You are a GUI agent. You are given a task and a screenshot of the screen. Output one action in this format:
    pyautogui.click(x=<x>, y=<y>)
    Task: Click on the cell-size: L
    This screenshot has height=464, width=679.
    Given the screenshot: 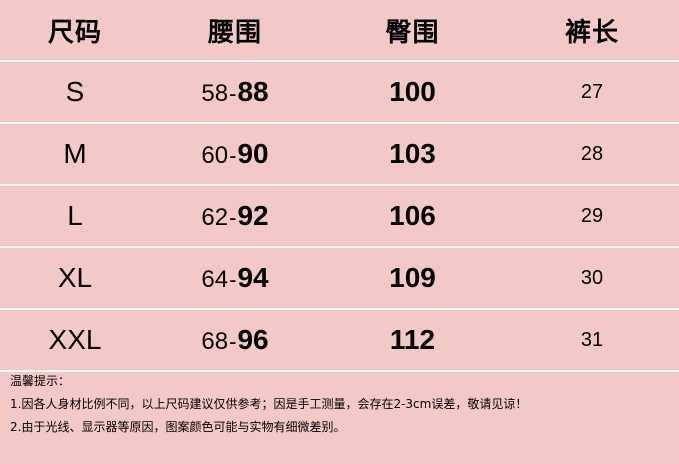 What is the action you would take?
    pyautogui.click(x=75, y=216)
    